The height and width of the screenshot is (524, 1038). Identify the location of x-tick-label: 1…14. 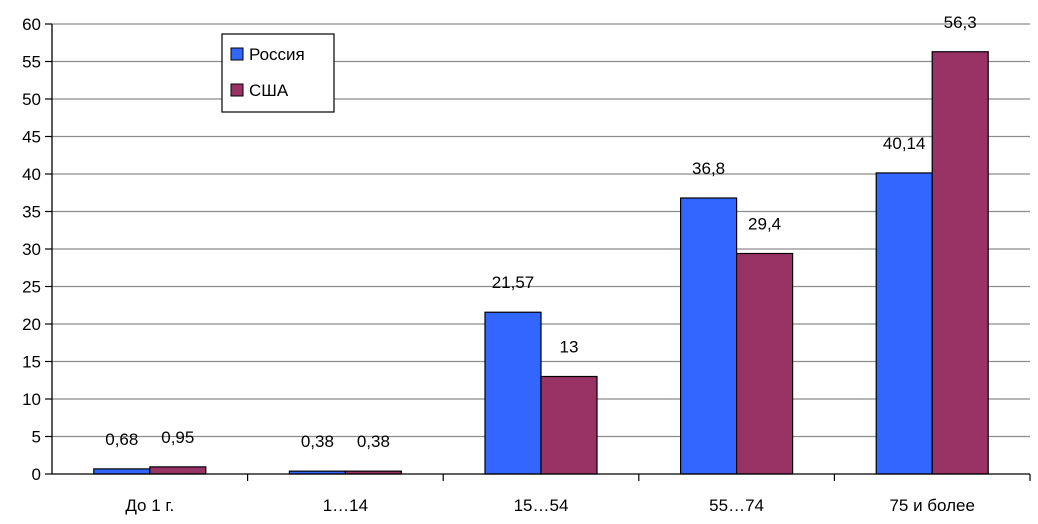
(345, 505).